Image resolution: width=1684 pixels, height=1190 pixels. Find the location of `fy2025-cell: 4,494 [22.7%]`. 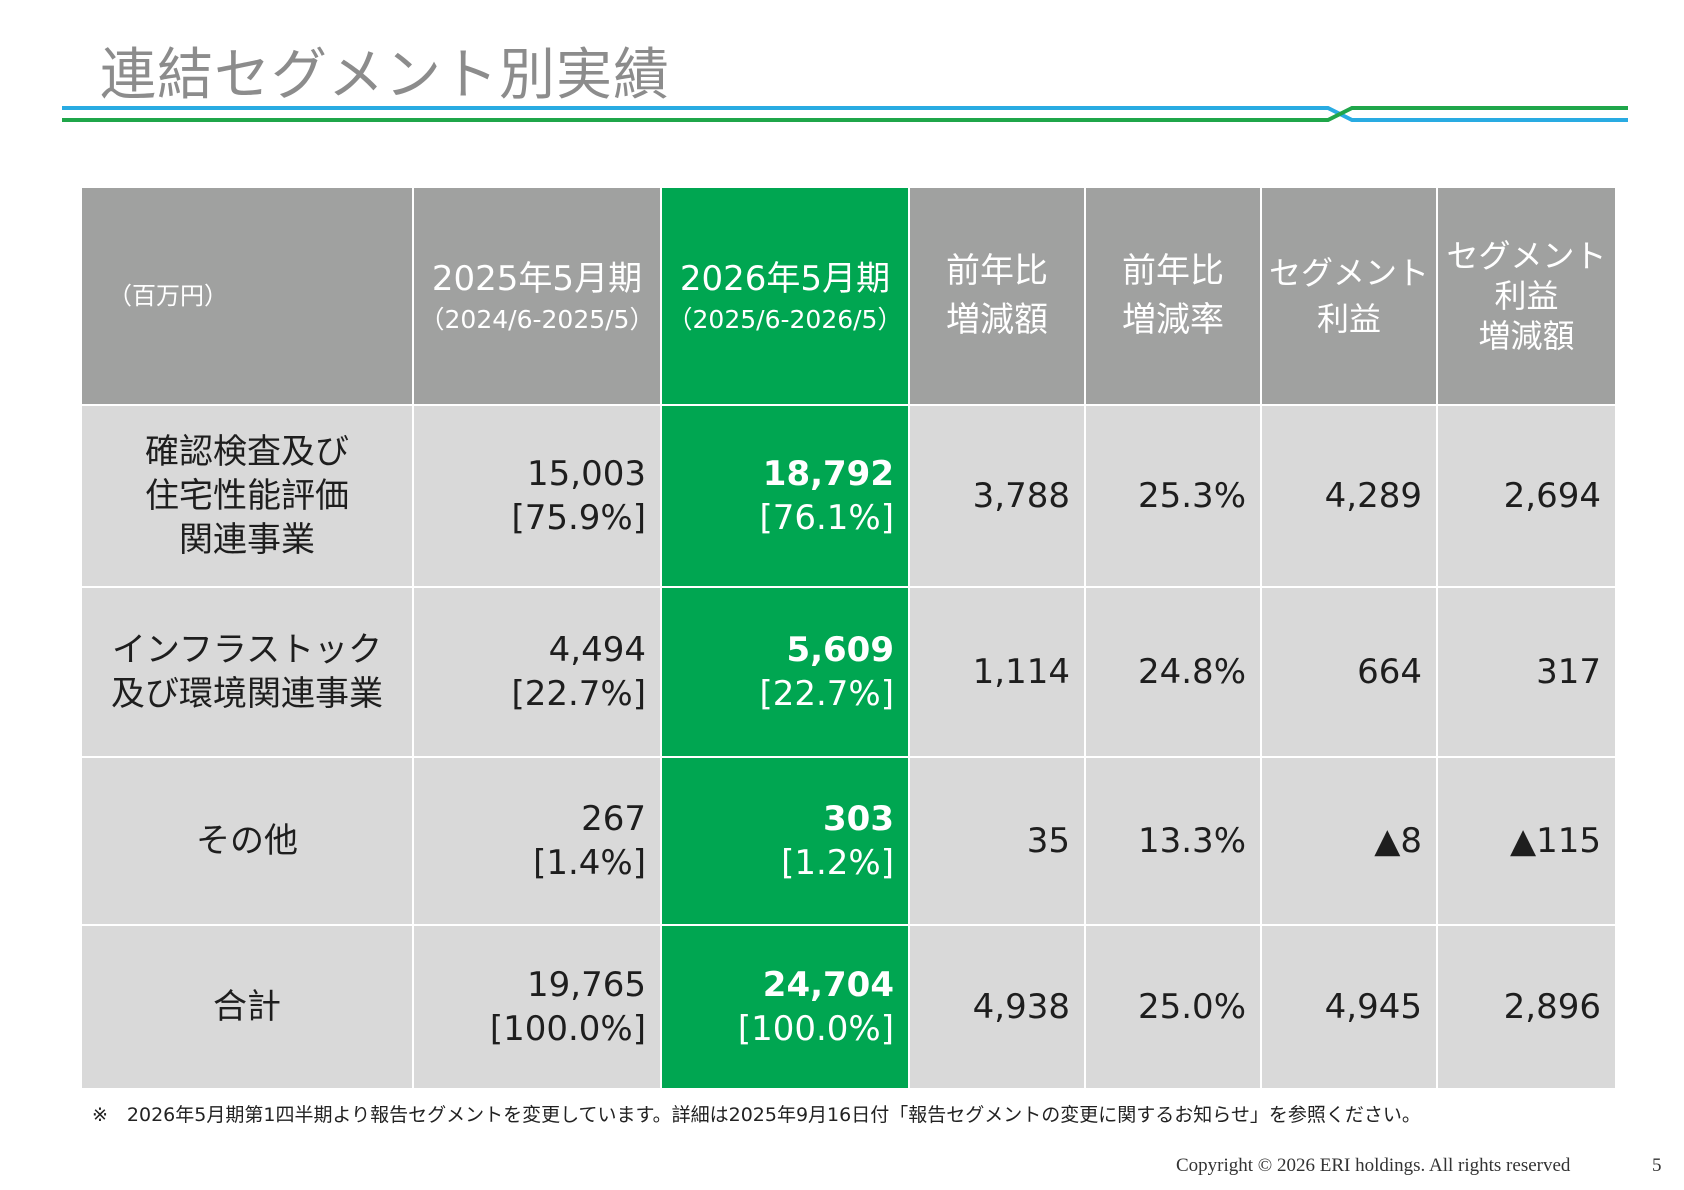

fy2025-cell: 4,494 [22.7%] is located at coordinates (537, 672).